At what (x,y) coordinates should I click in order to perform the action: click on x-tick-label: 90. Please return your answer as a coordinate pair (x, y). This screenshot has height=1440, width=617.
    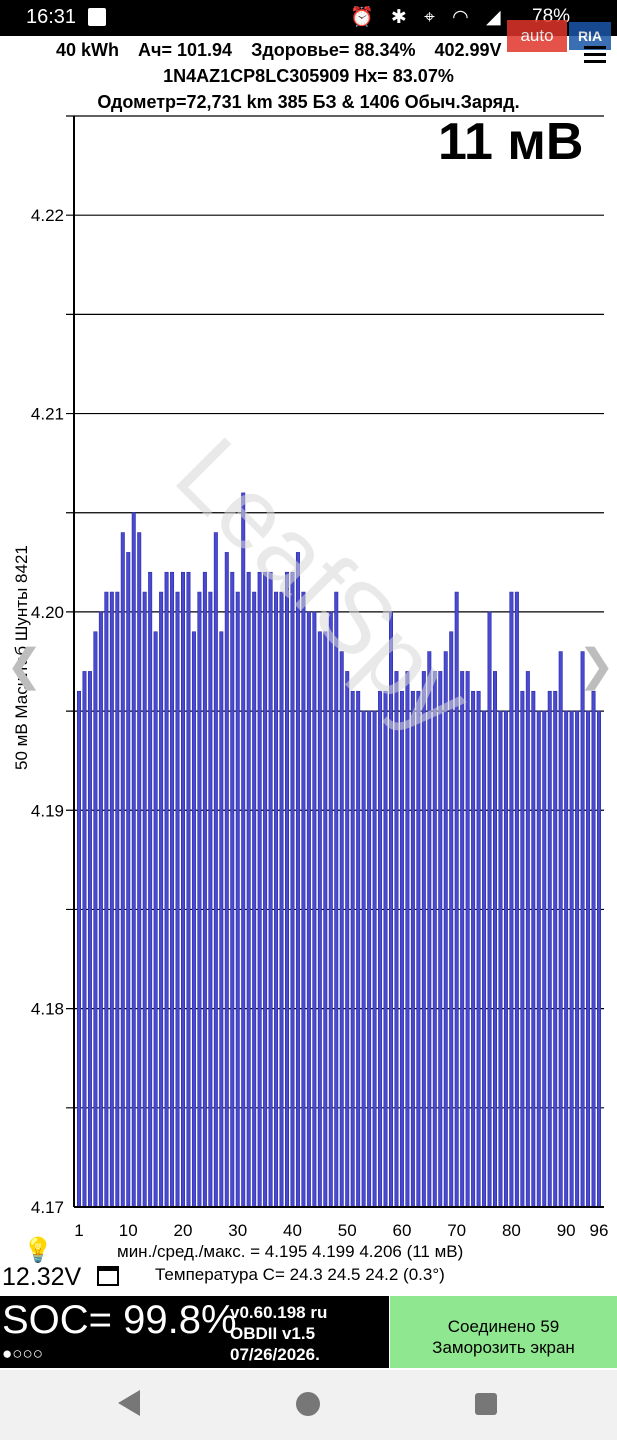
    Looking at the image, I should click on (566, 1230).